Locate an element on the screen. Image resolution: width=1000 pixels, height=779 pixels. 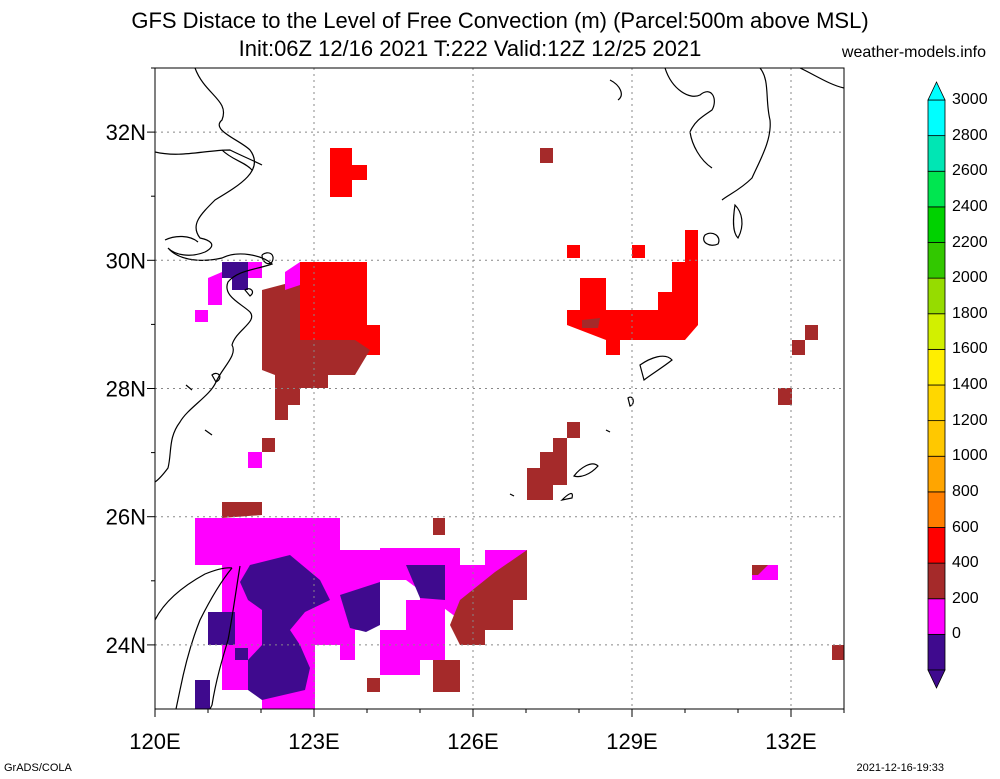
lon-tick-label: 123E is located at coordinates (313, 741).